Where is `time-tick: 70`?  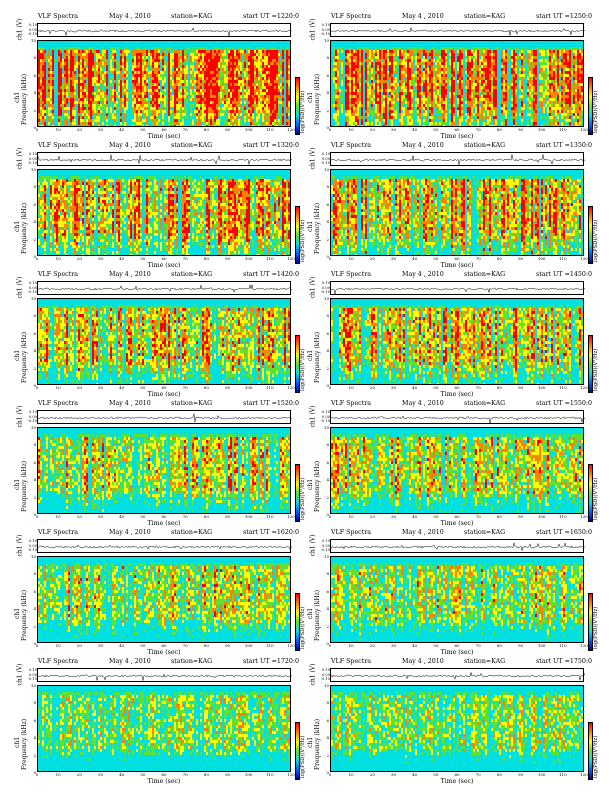 time-tick: 70 is located at coordinates (185, 129).